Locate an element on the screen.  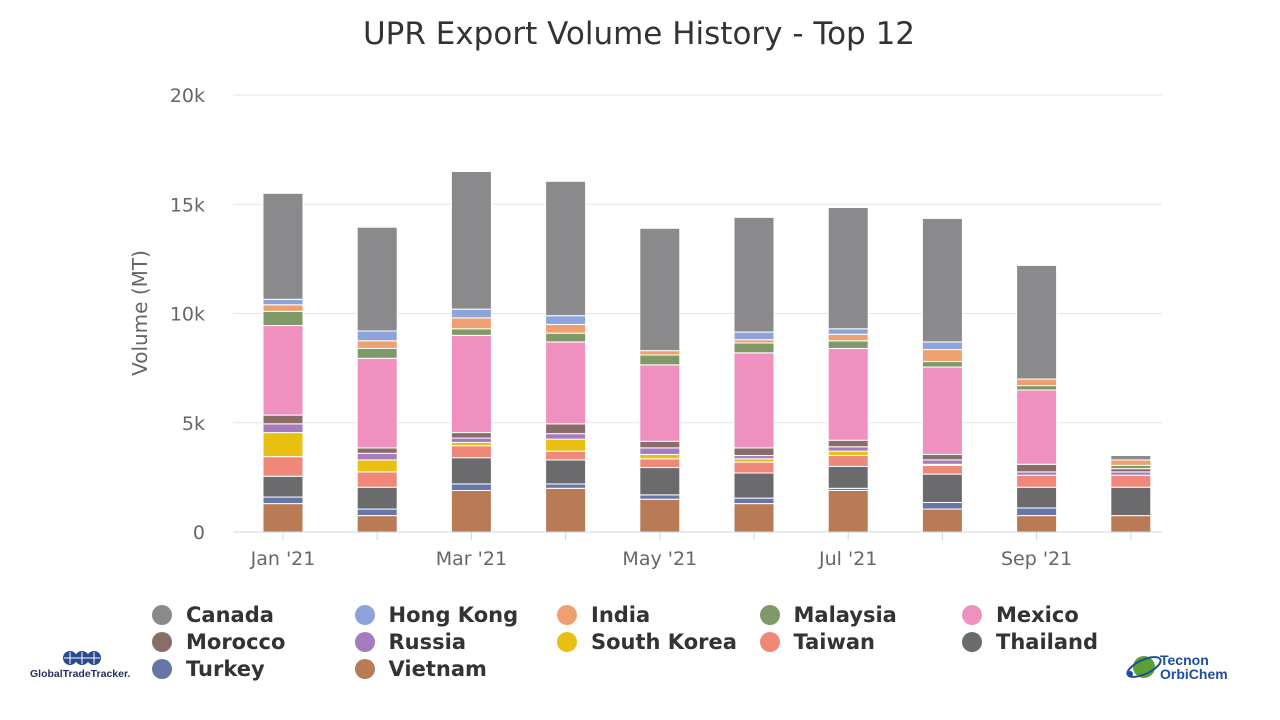
legend-item-south-korea: South Korea is located at coordinates (647, 642).